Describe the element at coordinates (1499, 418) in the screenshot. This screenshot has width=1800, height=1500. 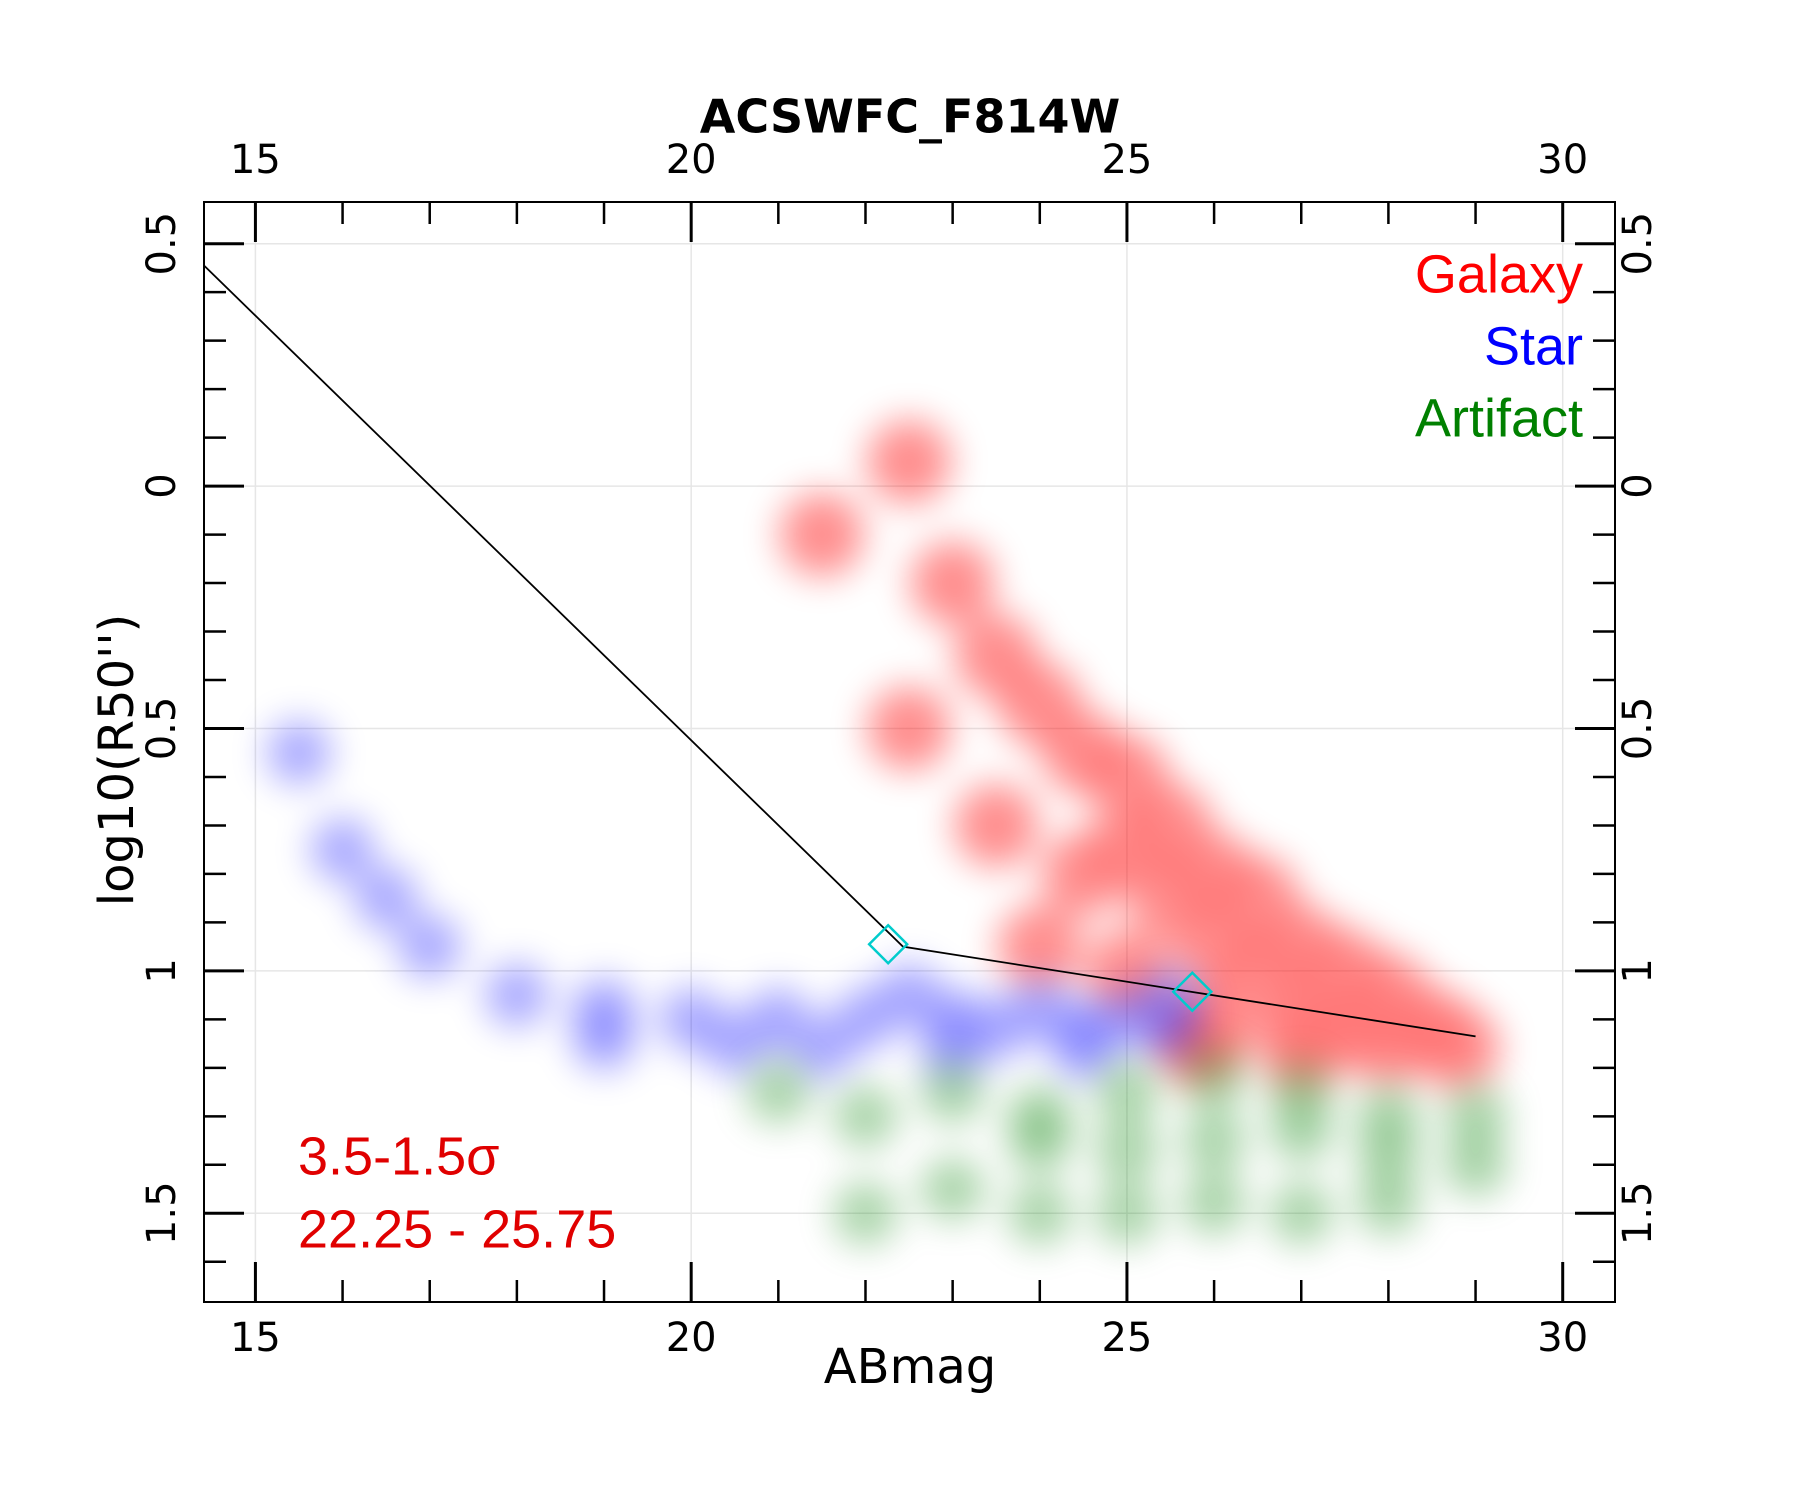
I see `legend-entry: Artifact` at that location.